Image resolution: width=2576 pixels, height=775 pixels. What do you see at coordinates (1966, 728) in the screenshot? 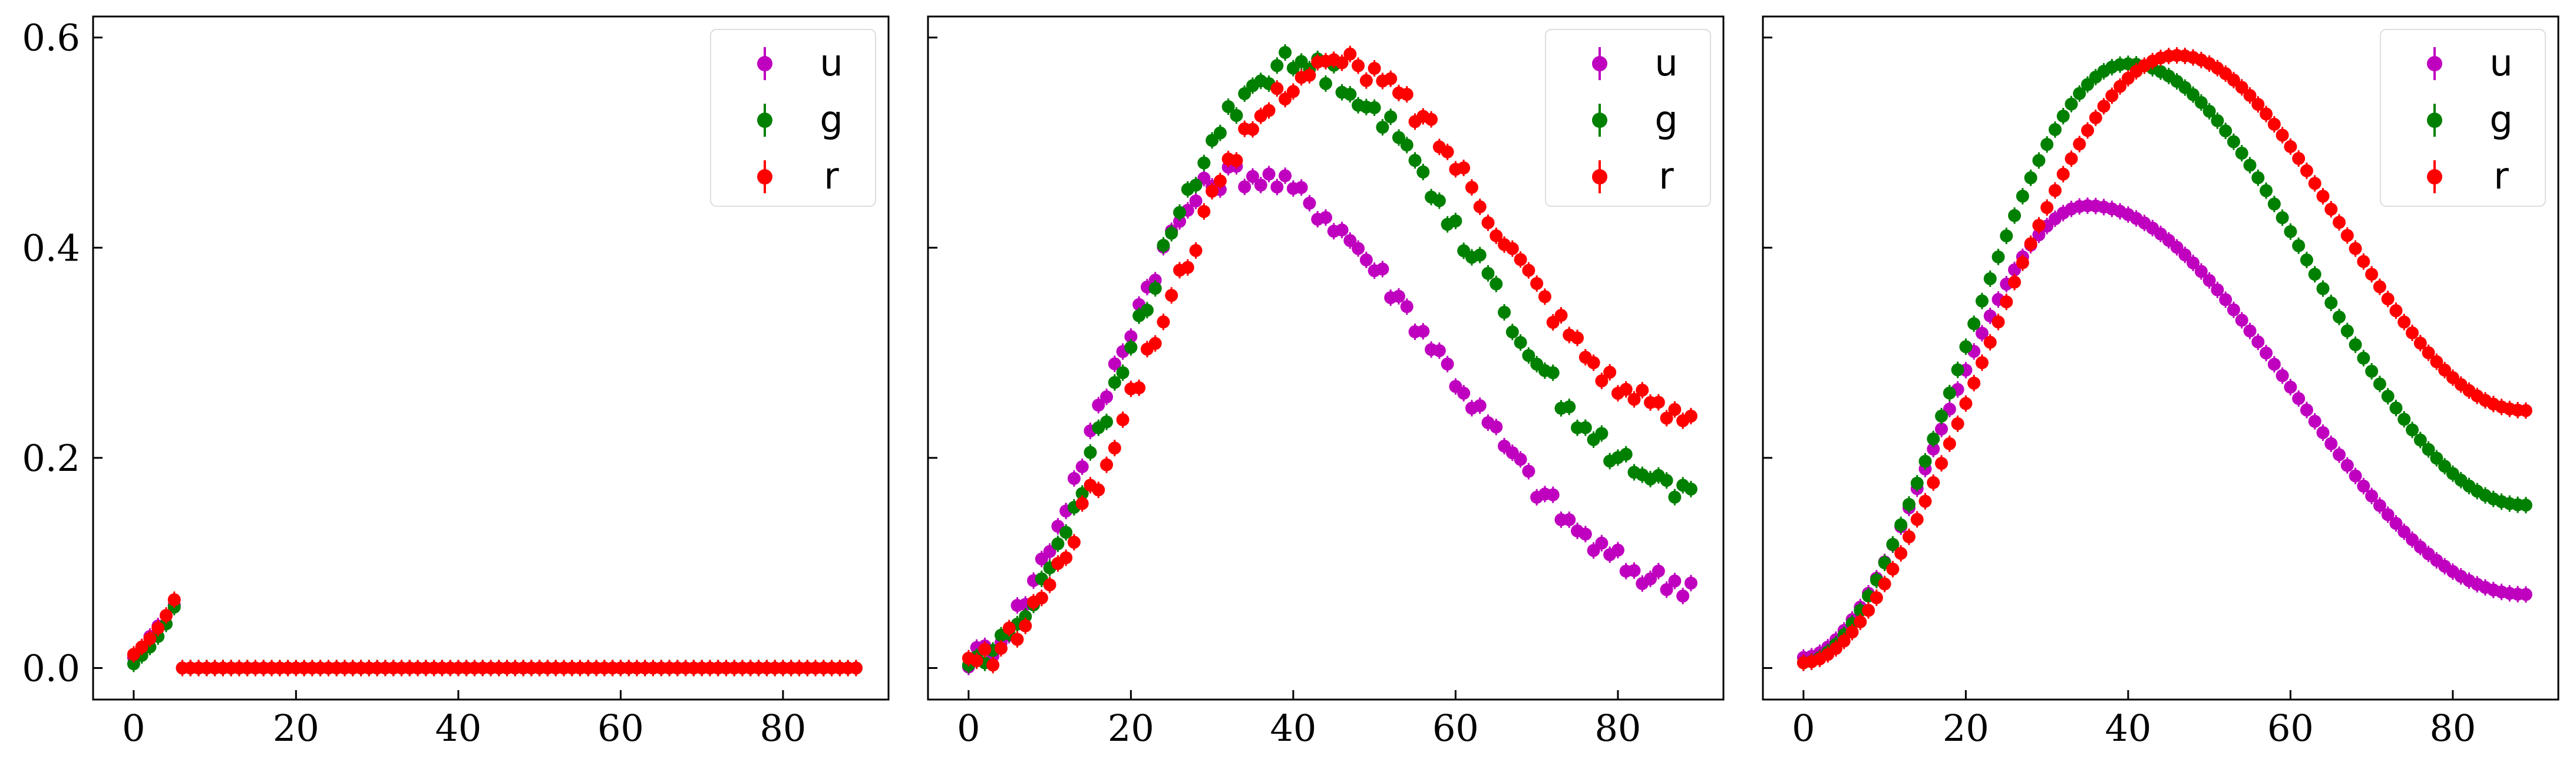
I see `x-tick-label: 20` at bounding box center [1966, 728].